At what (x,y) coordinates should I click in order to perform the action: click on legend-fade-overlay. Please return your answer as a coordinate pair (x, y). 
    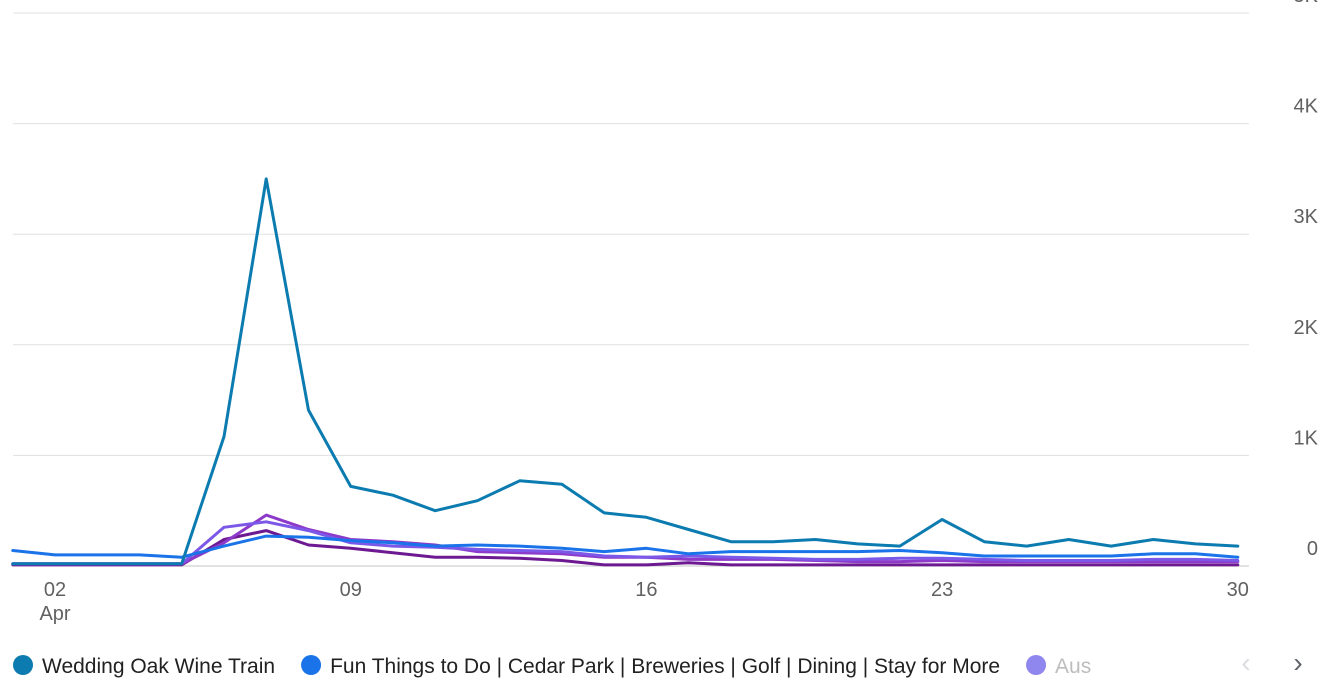
    Looking at the image, I should click on (1192, 662).